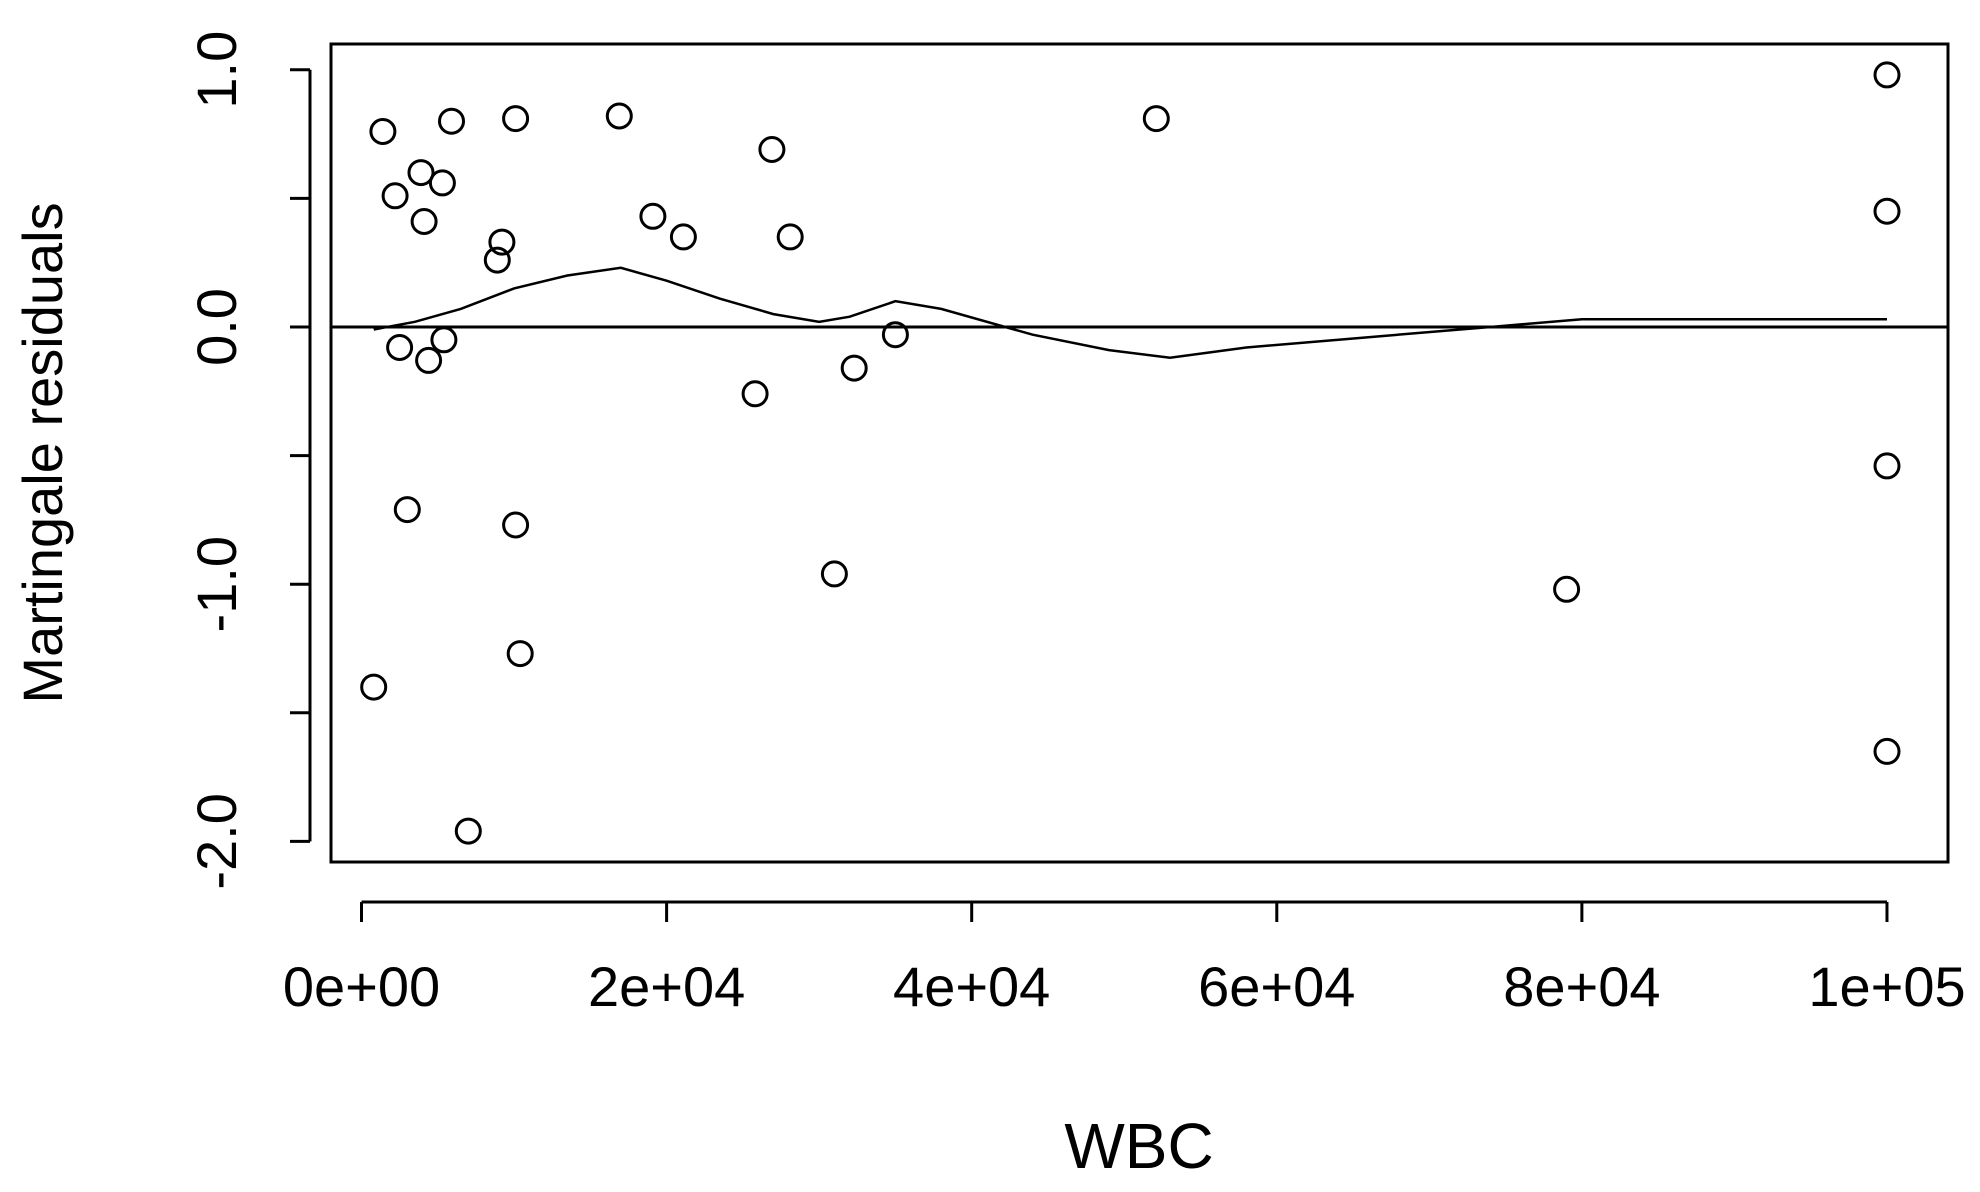  I want to click on smooth-trend-line, so click(1130, 313).